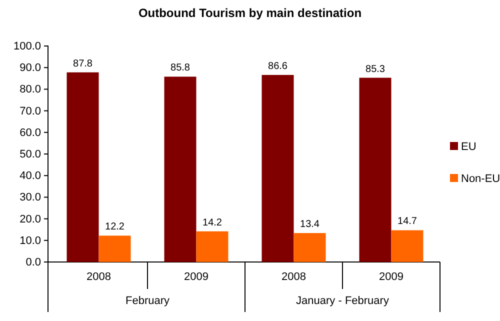  Describe the element at coordinates (180, 68) in the screenshot. I see `data-label: 85.8` at that location.